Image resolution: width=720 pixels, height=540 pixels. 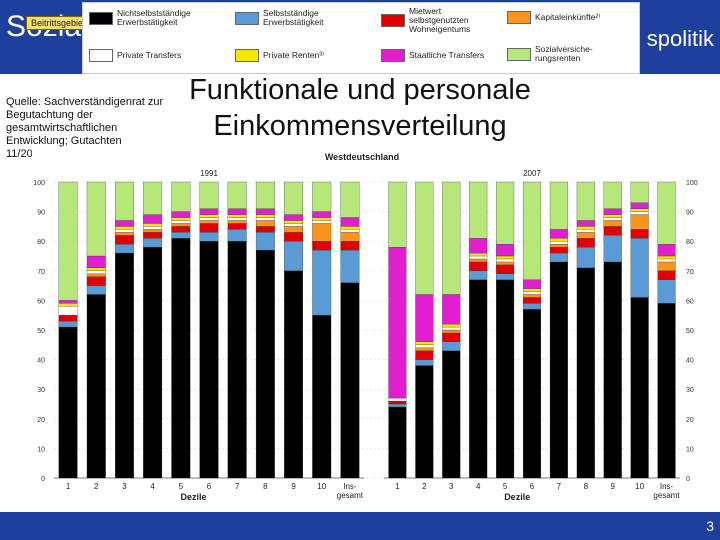 I want to click on legend-label: Mietwert selbstgenutzten Wohneigentums, so click(x=440, y=20).